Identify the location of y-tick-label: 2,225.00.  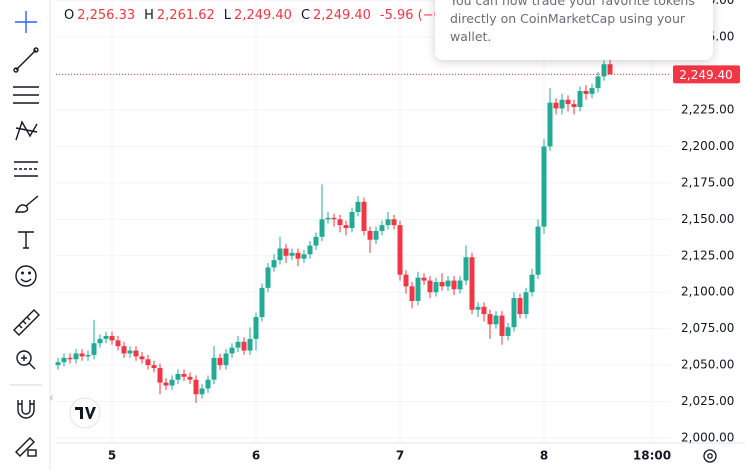
(707, 109).